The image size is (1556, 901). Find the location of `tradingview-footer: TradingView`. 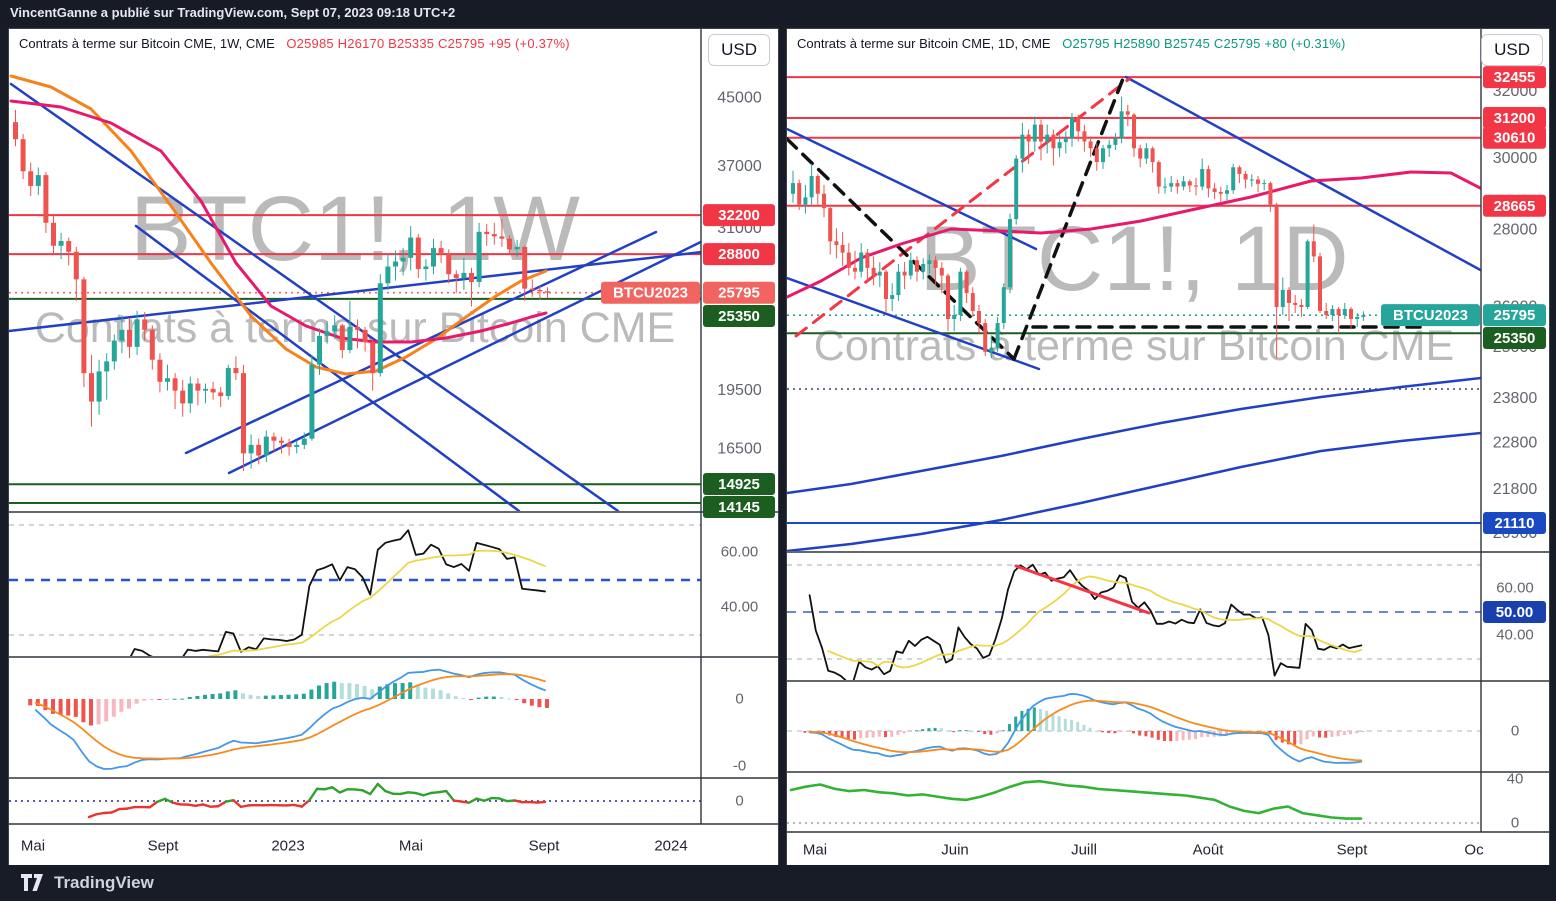

tradingview-footer: TradingView is located at coordinates (778, 883).